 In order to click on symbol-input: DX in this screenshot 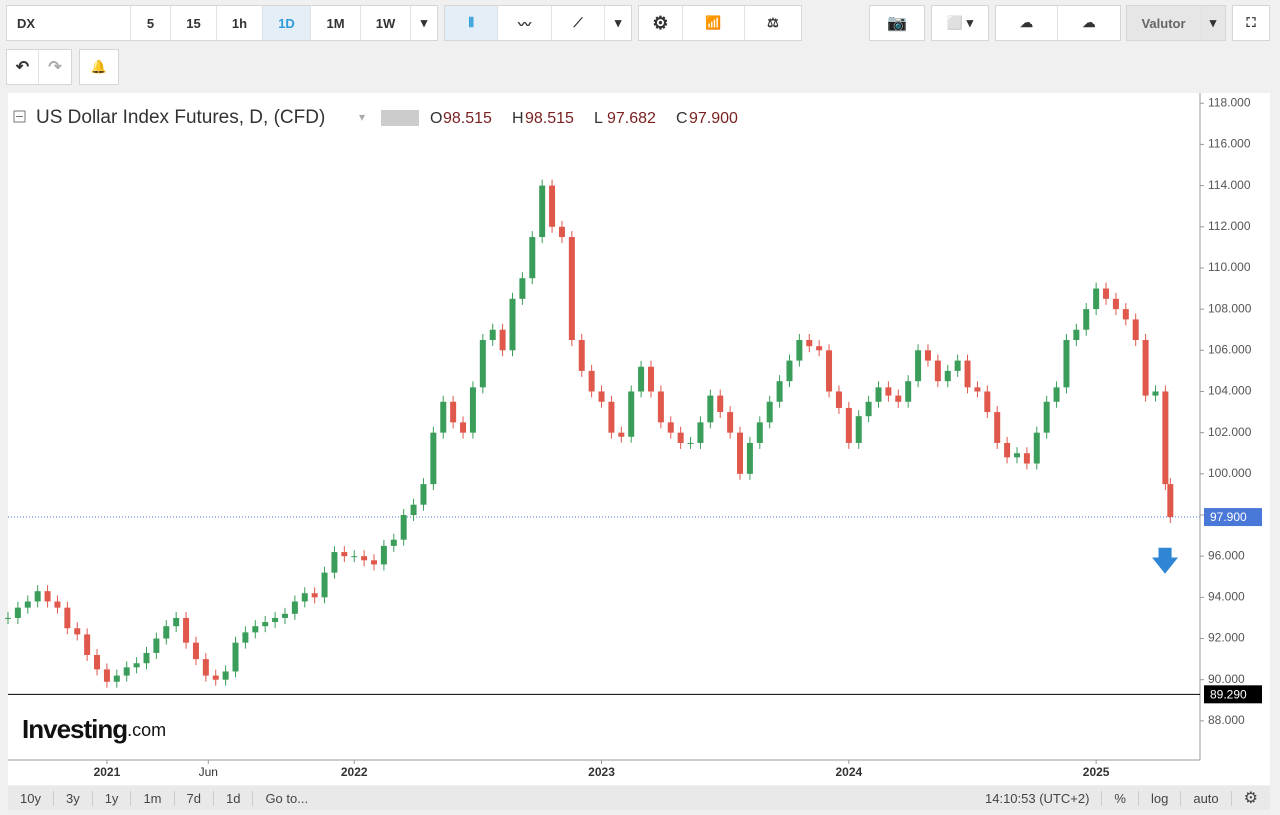, I will do `click(69, 23)`.